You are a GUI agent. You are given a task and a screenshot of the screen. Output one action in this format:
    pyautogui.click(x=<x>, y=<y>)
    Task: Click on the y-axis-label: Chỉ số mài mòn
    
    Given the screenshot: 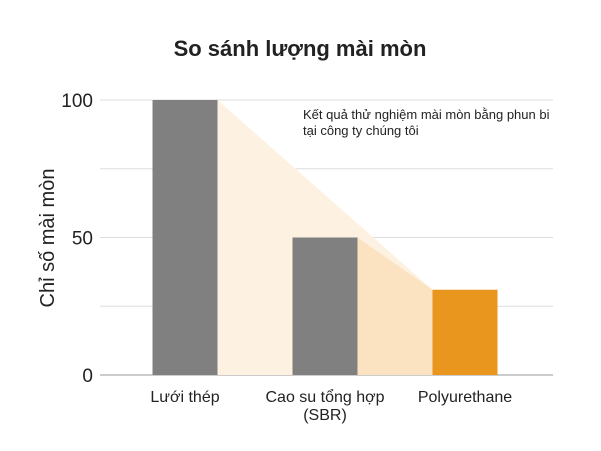 What is the action you would take?
    pyautogui.click(x=48, y=238)
    